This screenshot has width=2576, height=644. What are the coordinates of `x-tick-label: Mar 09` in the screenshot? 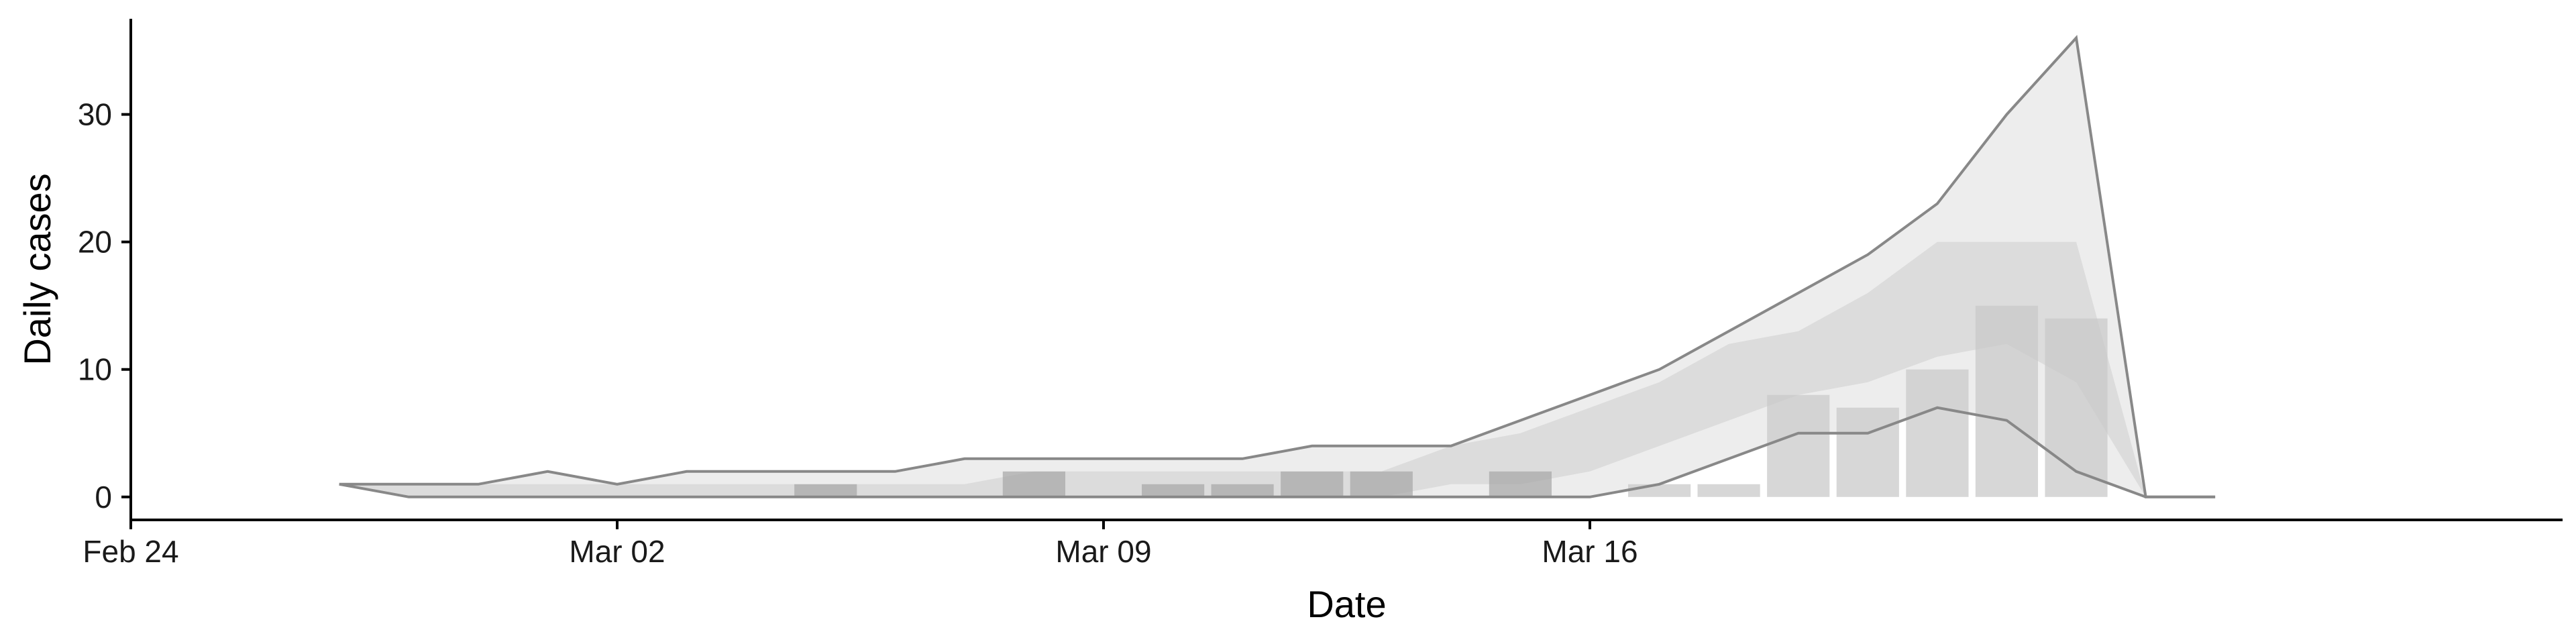 It's located at (1103, 551).